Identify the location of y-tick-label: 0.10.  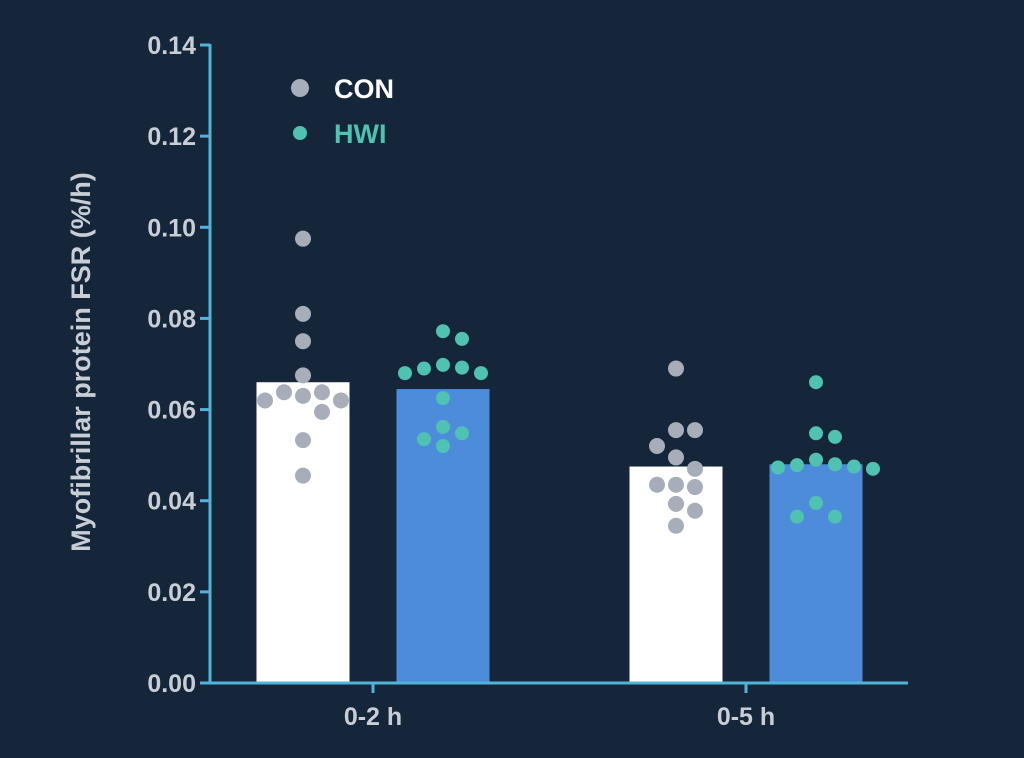
(171, 228).